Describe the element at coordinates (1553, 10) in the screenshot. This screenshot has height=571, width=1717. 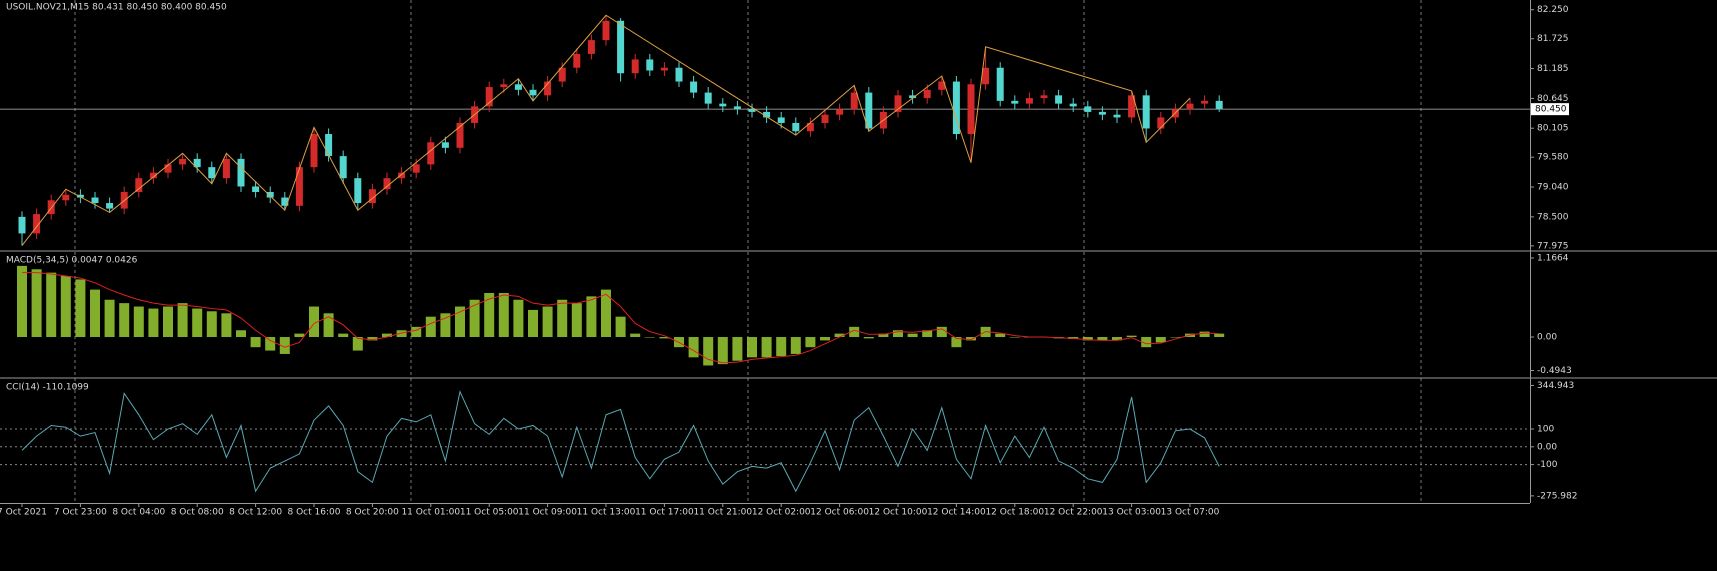
I see `y-tick-label: 82.250` at that location.